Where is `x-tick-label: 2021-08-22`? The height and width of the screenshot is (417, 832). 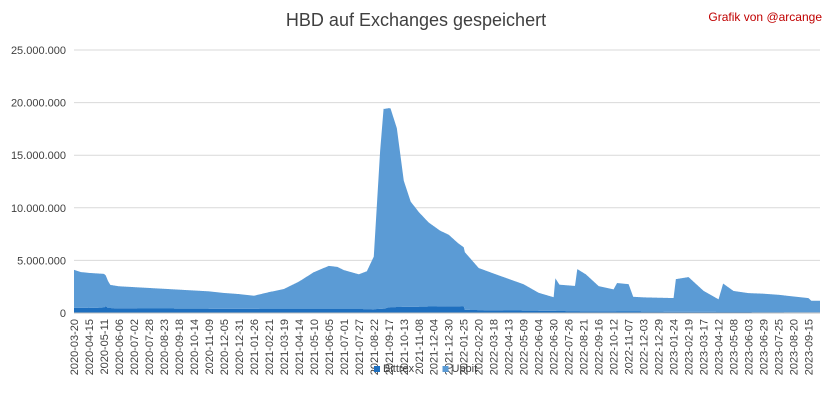 x-tick-label: 2021-08-22 is located at coordinates (375, 347).